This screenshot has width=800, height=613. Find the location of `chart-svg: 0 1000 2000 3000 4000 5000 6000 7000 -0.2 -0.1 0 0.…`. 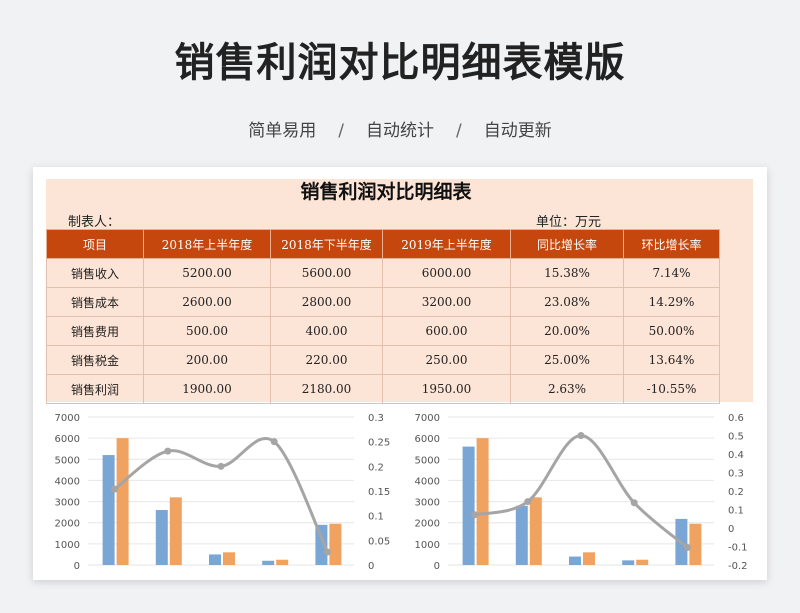

chart-svg: 0 1000 2000 3000 4000 5000 6000 7000 -0.2 -0.1 0 0.… is located at coordinates (581, 492).